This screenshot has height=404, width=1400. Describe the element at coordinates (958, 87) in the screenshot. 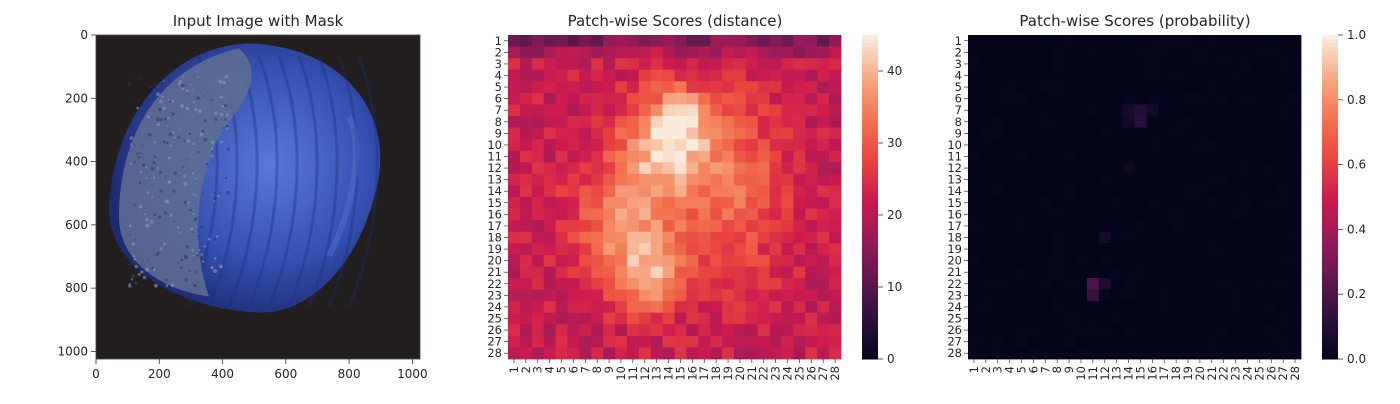

I see `y-tick-label: 5` at that location.